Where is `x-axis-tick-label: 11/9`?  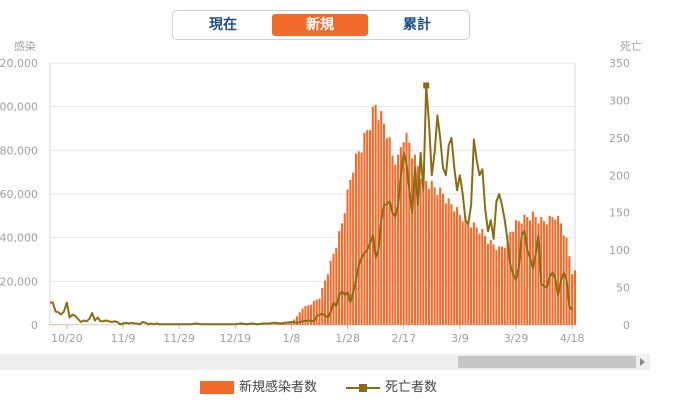
x-axis-tick-label: 11/9 is located at coordinates (123, 338).